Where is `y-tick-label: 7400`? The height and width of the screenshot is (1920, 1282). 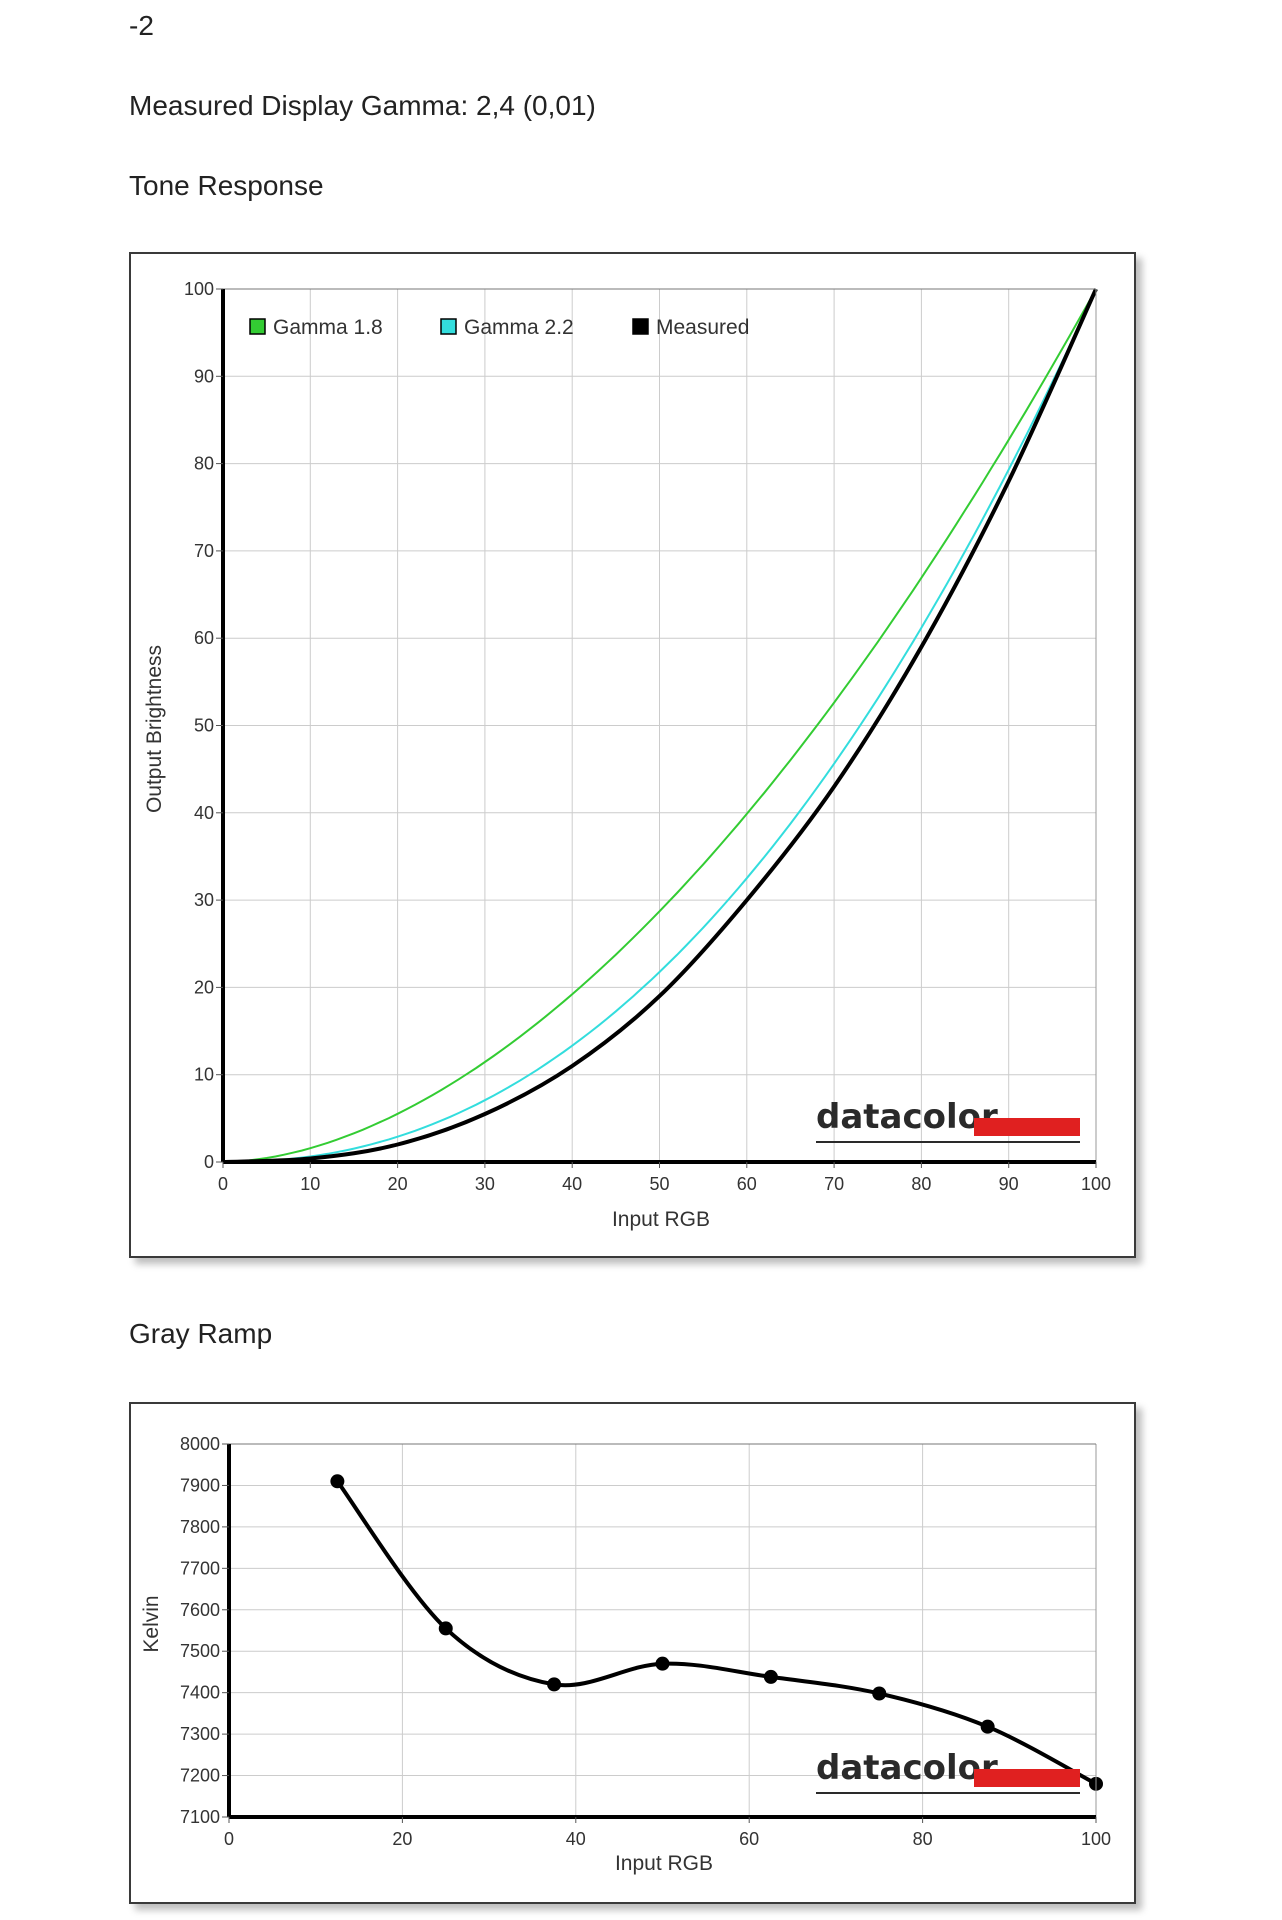 y-tick-label: 7400 is located at coordinates (200, 1693).